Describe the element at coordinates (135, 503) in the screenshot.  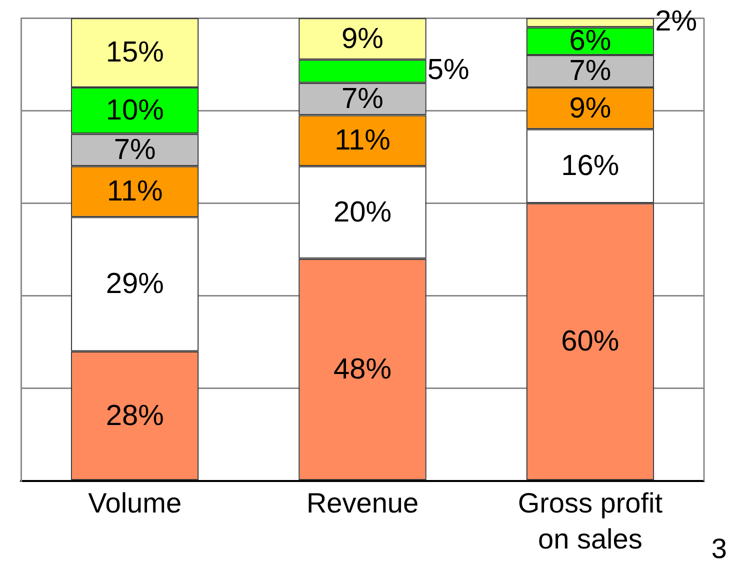
I see `x-tick-label: Volume` at that location.